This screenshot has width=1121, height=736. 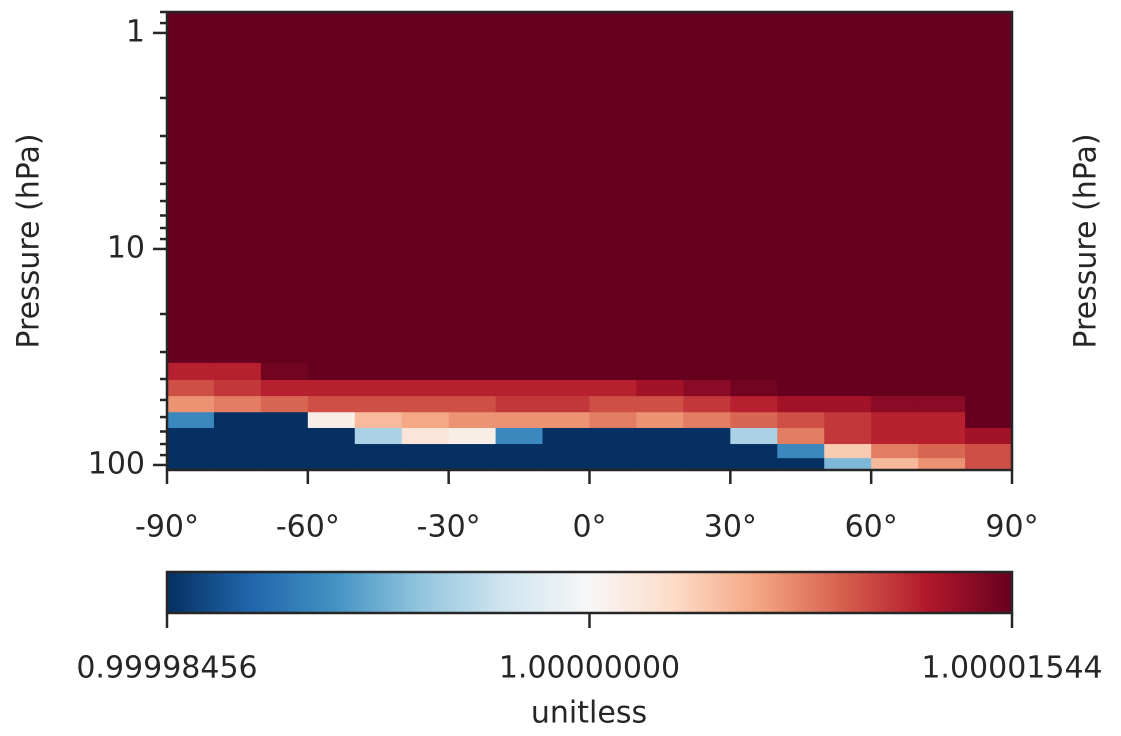 What do you see at coordinates (589, 592) in the screenshot?
I see `colorbar` at bounding box center [589, 592].